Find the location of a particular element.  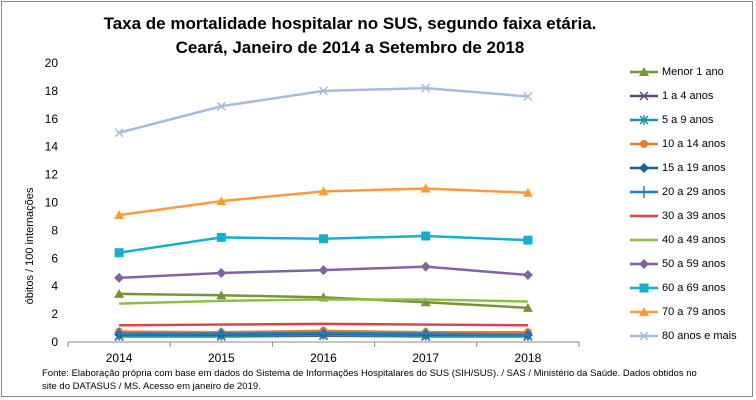

legend-item: 5 a 9 anos is located at coordinates (683, 120).